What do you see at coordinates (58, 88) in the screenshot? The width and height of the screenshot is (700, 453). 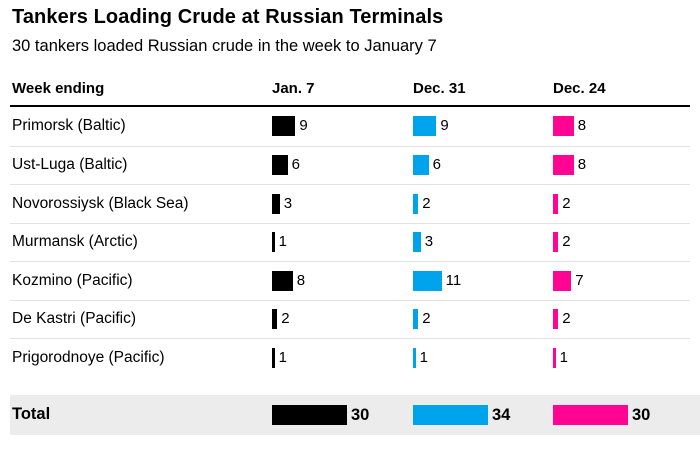 I see `column-header-week-ending: Week ending` at bounding box center [58, 88].